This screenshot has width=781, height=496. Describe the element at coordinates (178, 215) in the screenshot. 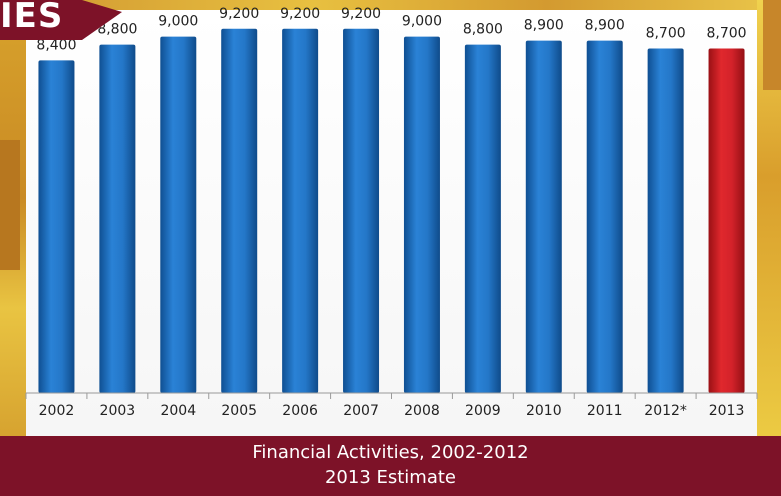

I see `bar-2004` at that location.